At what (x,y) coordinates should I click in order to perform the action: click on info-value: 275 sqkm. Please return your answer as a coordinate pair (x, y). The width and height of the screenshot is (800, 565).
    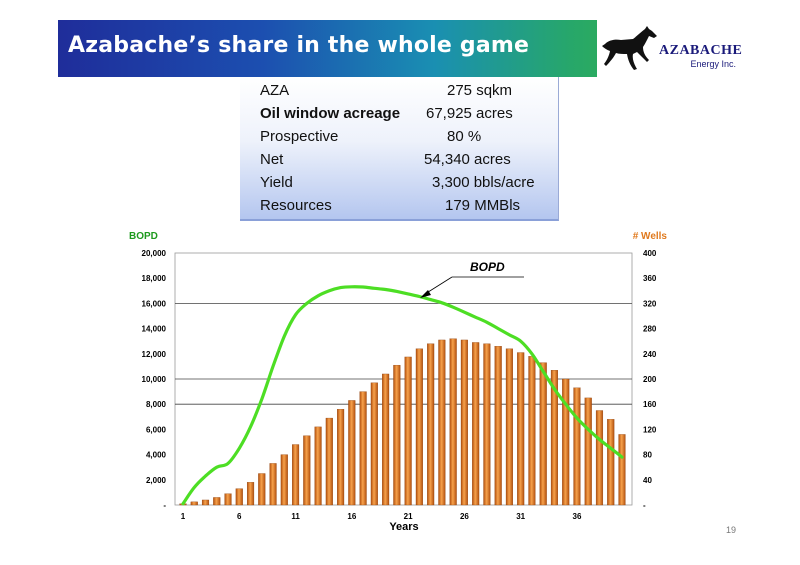
    Looking at the image, I should click on (480, 90).